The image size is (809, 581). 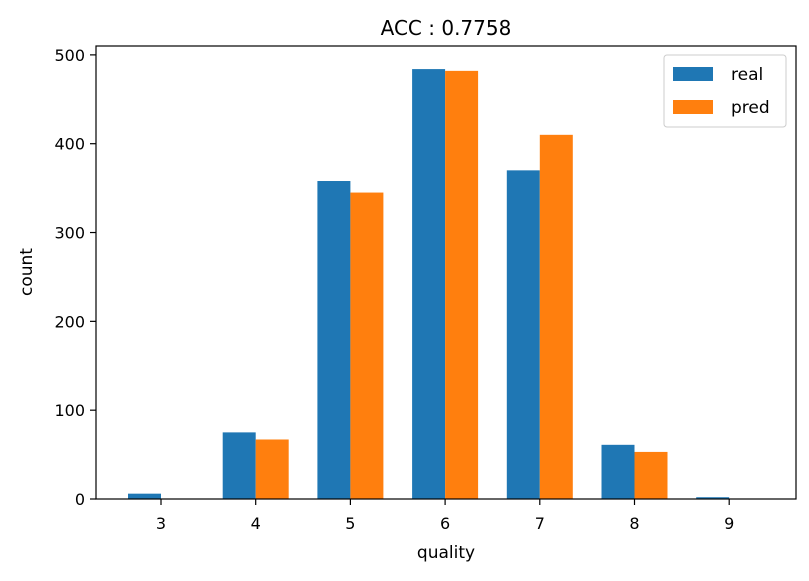 I want to click on y-axis-label: count, so click(x=27, y=272).